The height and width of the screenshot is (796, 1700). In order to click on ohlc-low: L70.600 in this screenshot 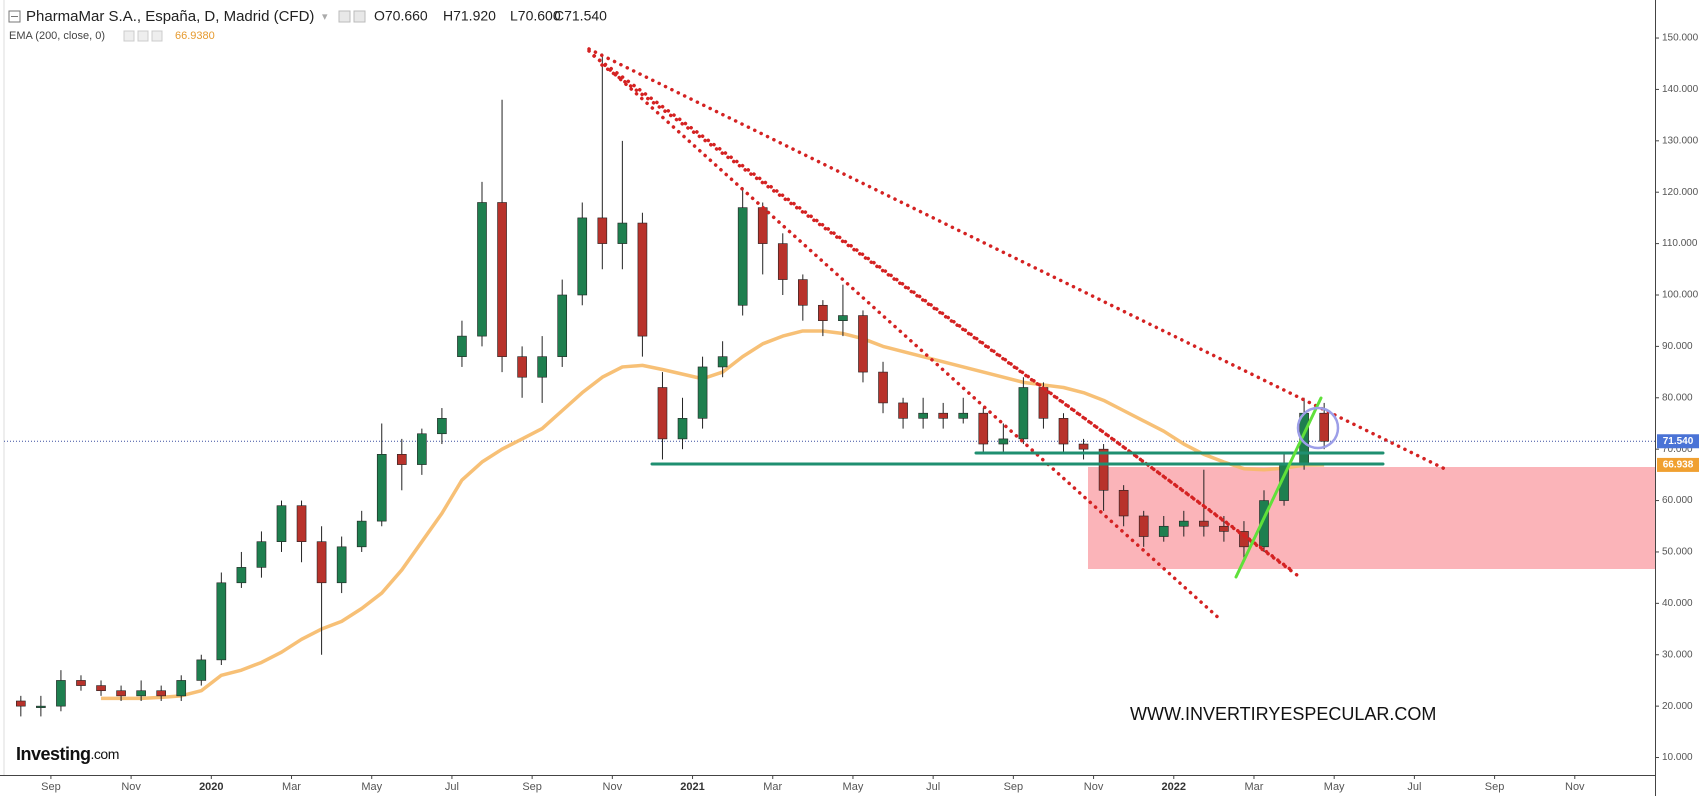, I will do `click(535, 16)`.